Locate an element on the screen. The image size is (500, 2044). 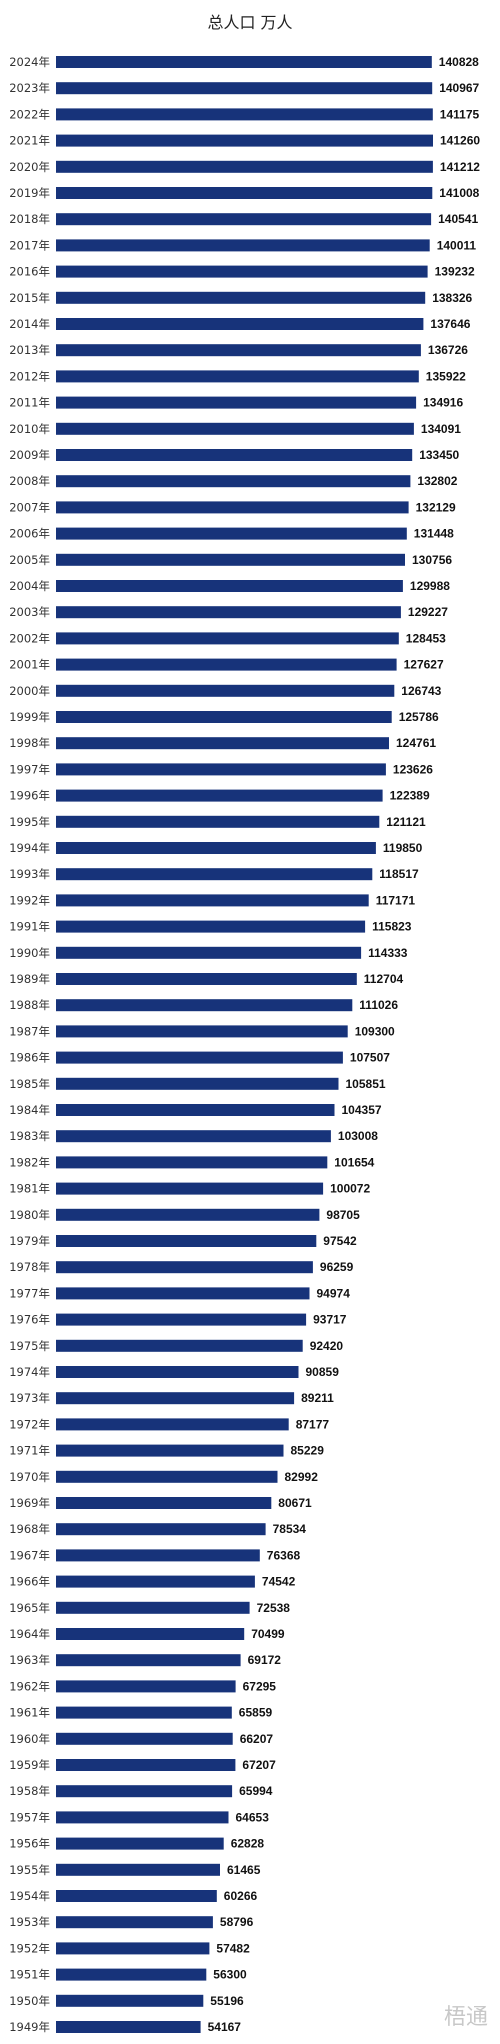
value-label: 140011 is located at coordinates (457, 245).